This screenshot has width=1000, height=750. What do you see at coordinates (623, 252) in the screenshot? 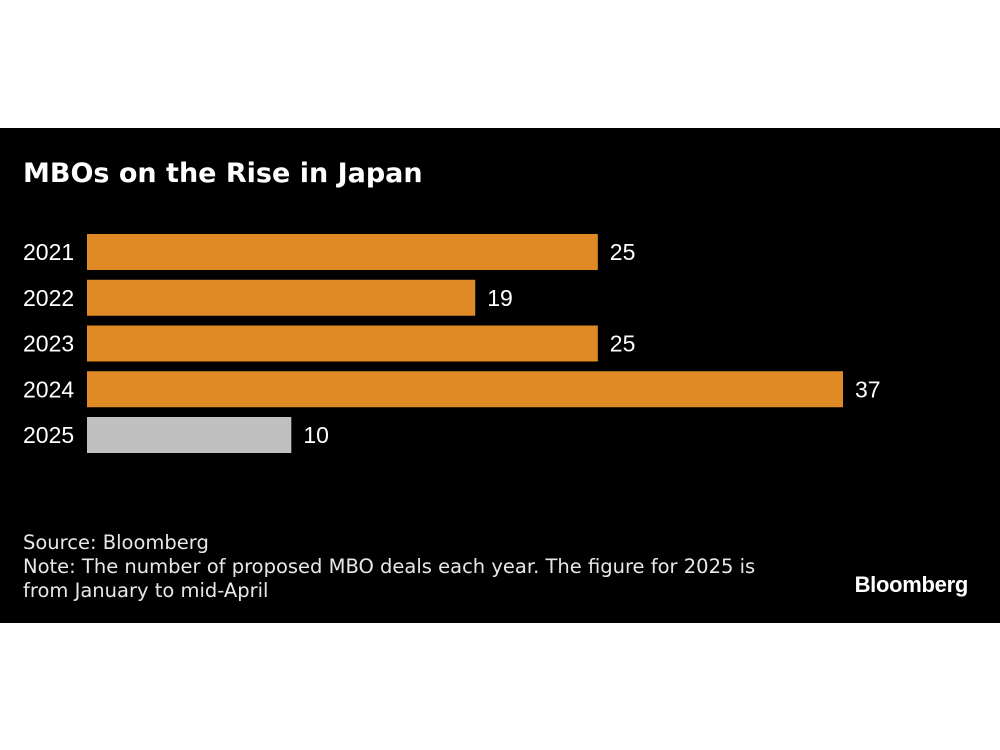
I see `data-label-2021: 25` at bounding box center [623, 252].